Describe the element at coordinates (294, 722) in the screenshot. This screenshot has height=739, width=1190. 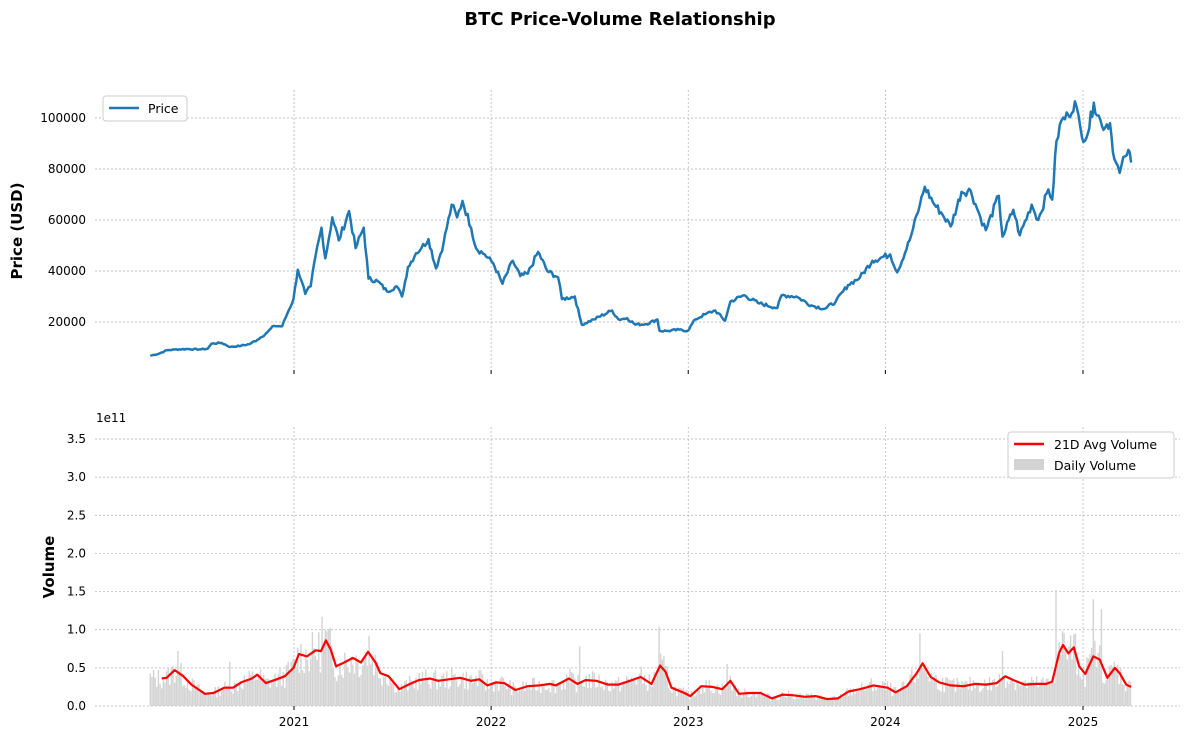
I see `volume-x-tick-label: 2021` at that location.